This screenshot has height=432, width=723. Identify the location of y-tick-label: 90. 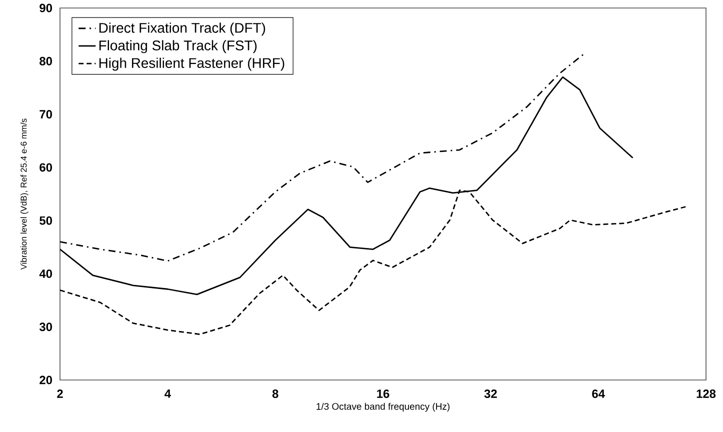
(46, 8).